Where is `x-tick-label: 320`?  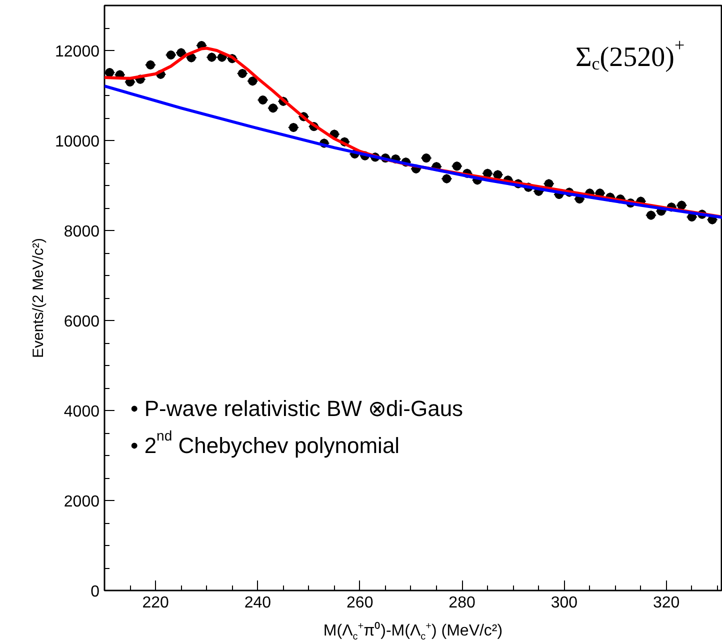 x-tick-label: 320 is located at coordinates (666, 603).